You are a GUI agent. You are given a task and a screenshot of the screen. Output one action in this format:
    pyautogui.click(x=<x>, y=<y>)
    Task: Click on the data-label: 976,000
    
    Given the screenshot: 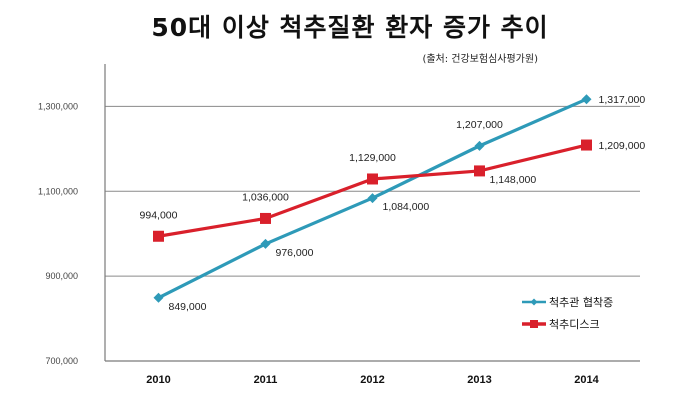 What is the action you would take?
    pyautogui.click(x=295, y=253)
    